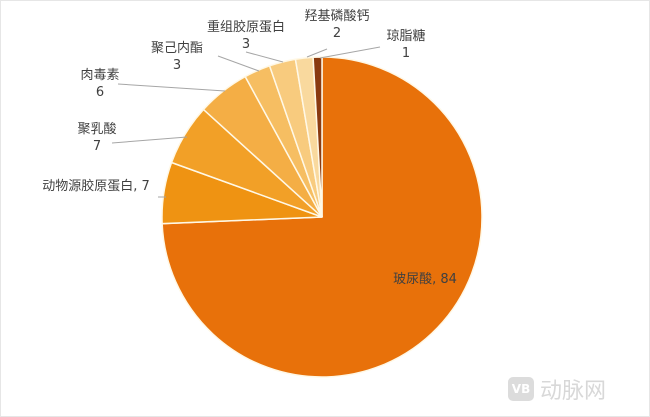 The width and height of the screenshot is (650, 417). I want to click on data-label-7: 琼脂糖 1, so click(405, 44).